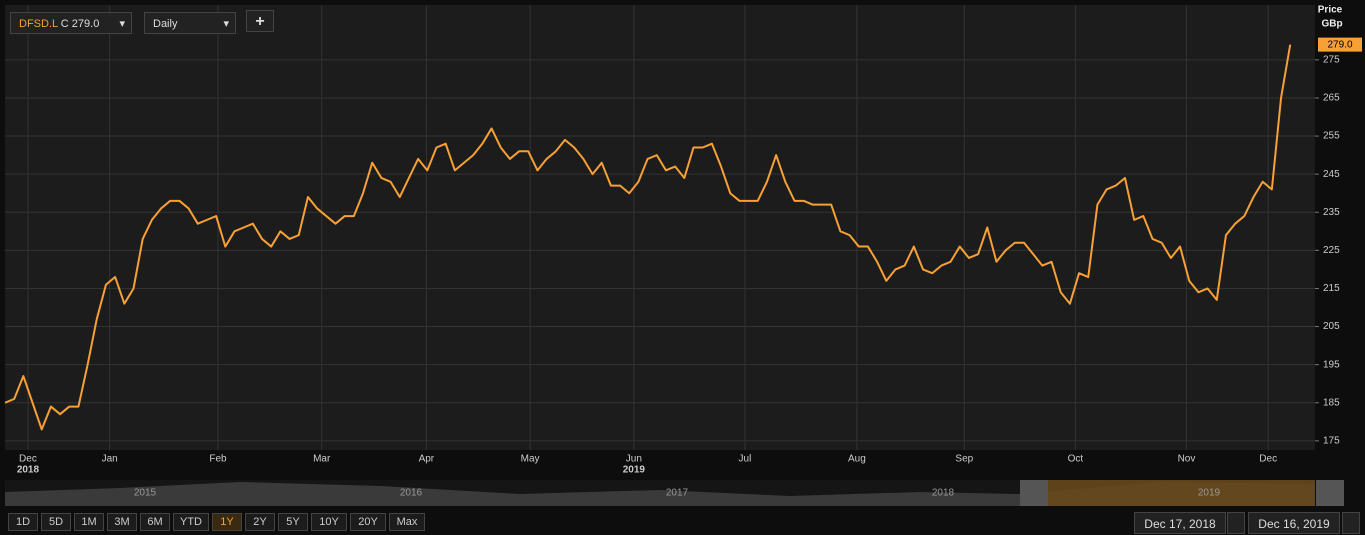 Image resolution: width=1365 pixels, height=535 pixels. I want to click on y-tick-label: 175, so click(1331, 440).